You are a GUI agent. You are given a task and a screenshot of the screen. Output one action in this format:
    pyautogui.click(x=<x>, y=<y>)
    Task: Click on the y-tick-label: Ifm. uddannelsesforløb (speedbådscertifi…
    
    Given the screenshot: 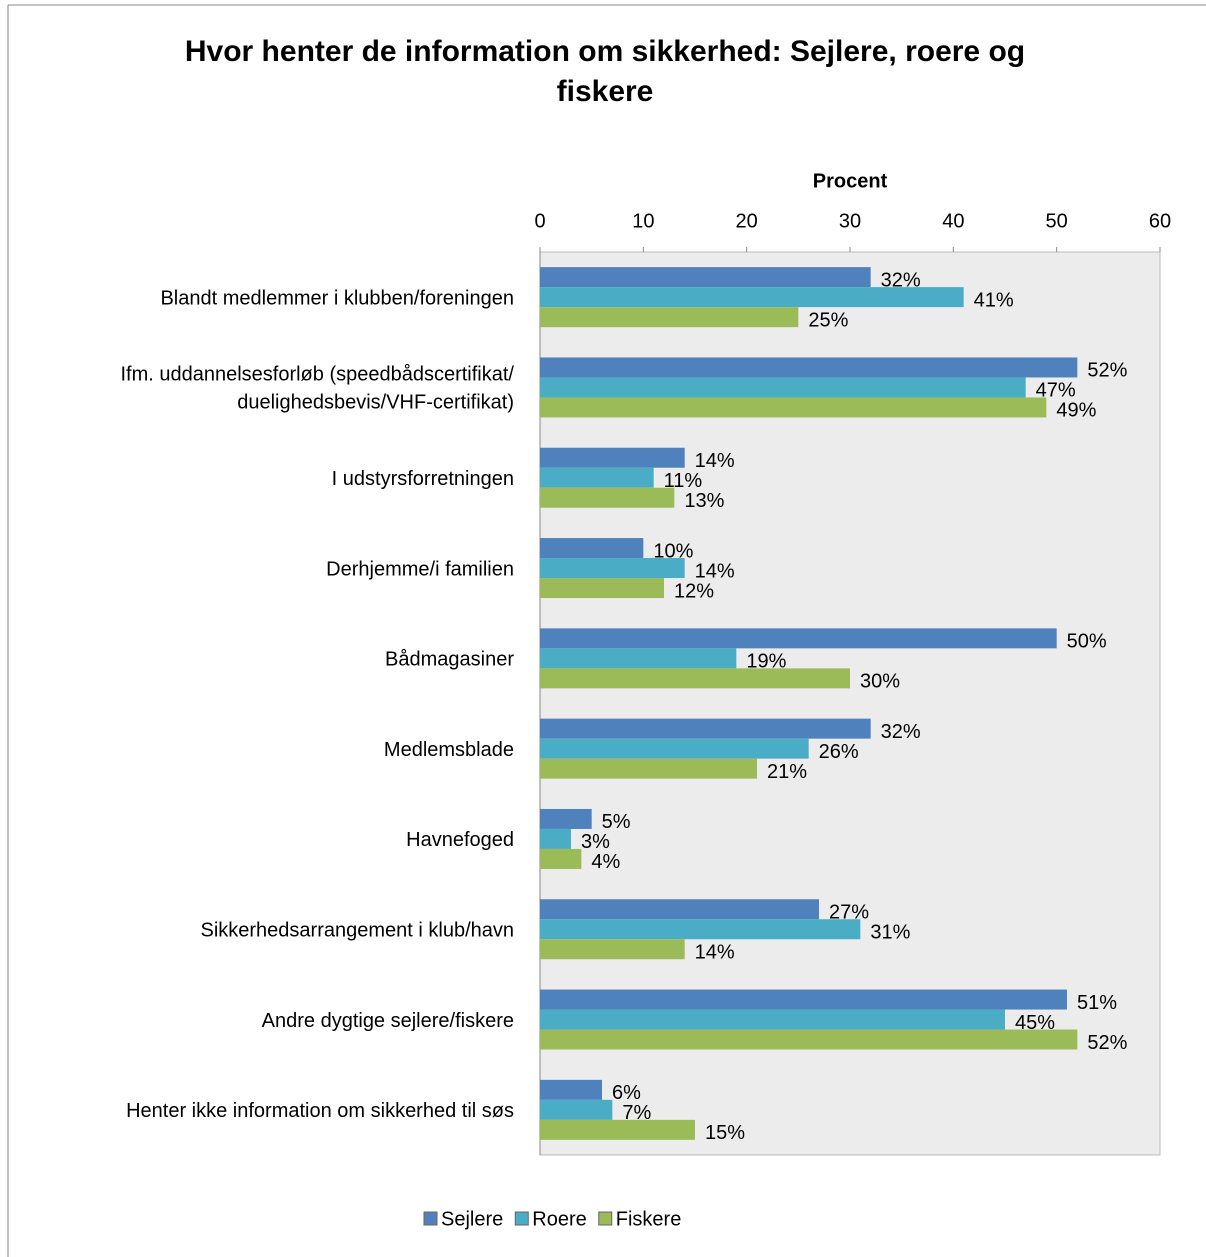 What is the action you would take?
    pyautogui.click(x=317, y=389)
    